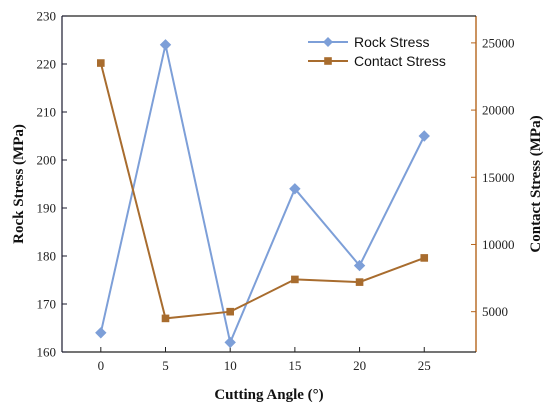  What do you see at coordinates (498, 42) in the screenshot?
I see `right-tick-label: 25000` at bounding box center [498, 42].